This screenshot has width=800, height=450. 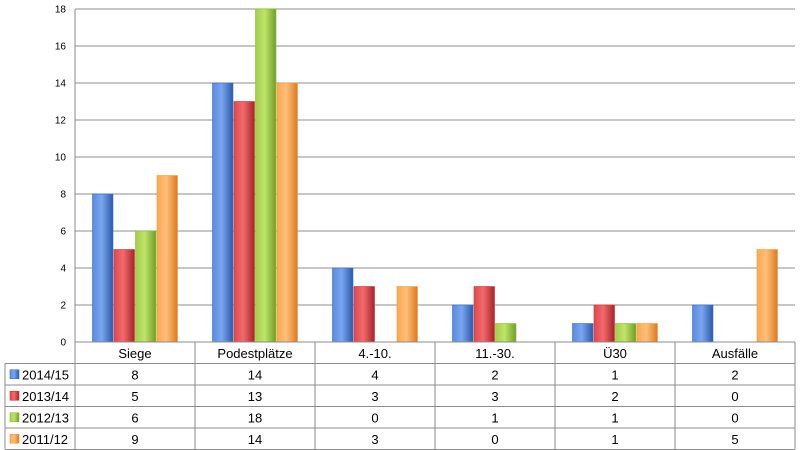 What do you see at coordinates (374, 353) in the screenshot?
I see `category-label: 4.-10.` at bounding box center [374, 353].